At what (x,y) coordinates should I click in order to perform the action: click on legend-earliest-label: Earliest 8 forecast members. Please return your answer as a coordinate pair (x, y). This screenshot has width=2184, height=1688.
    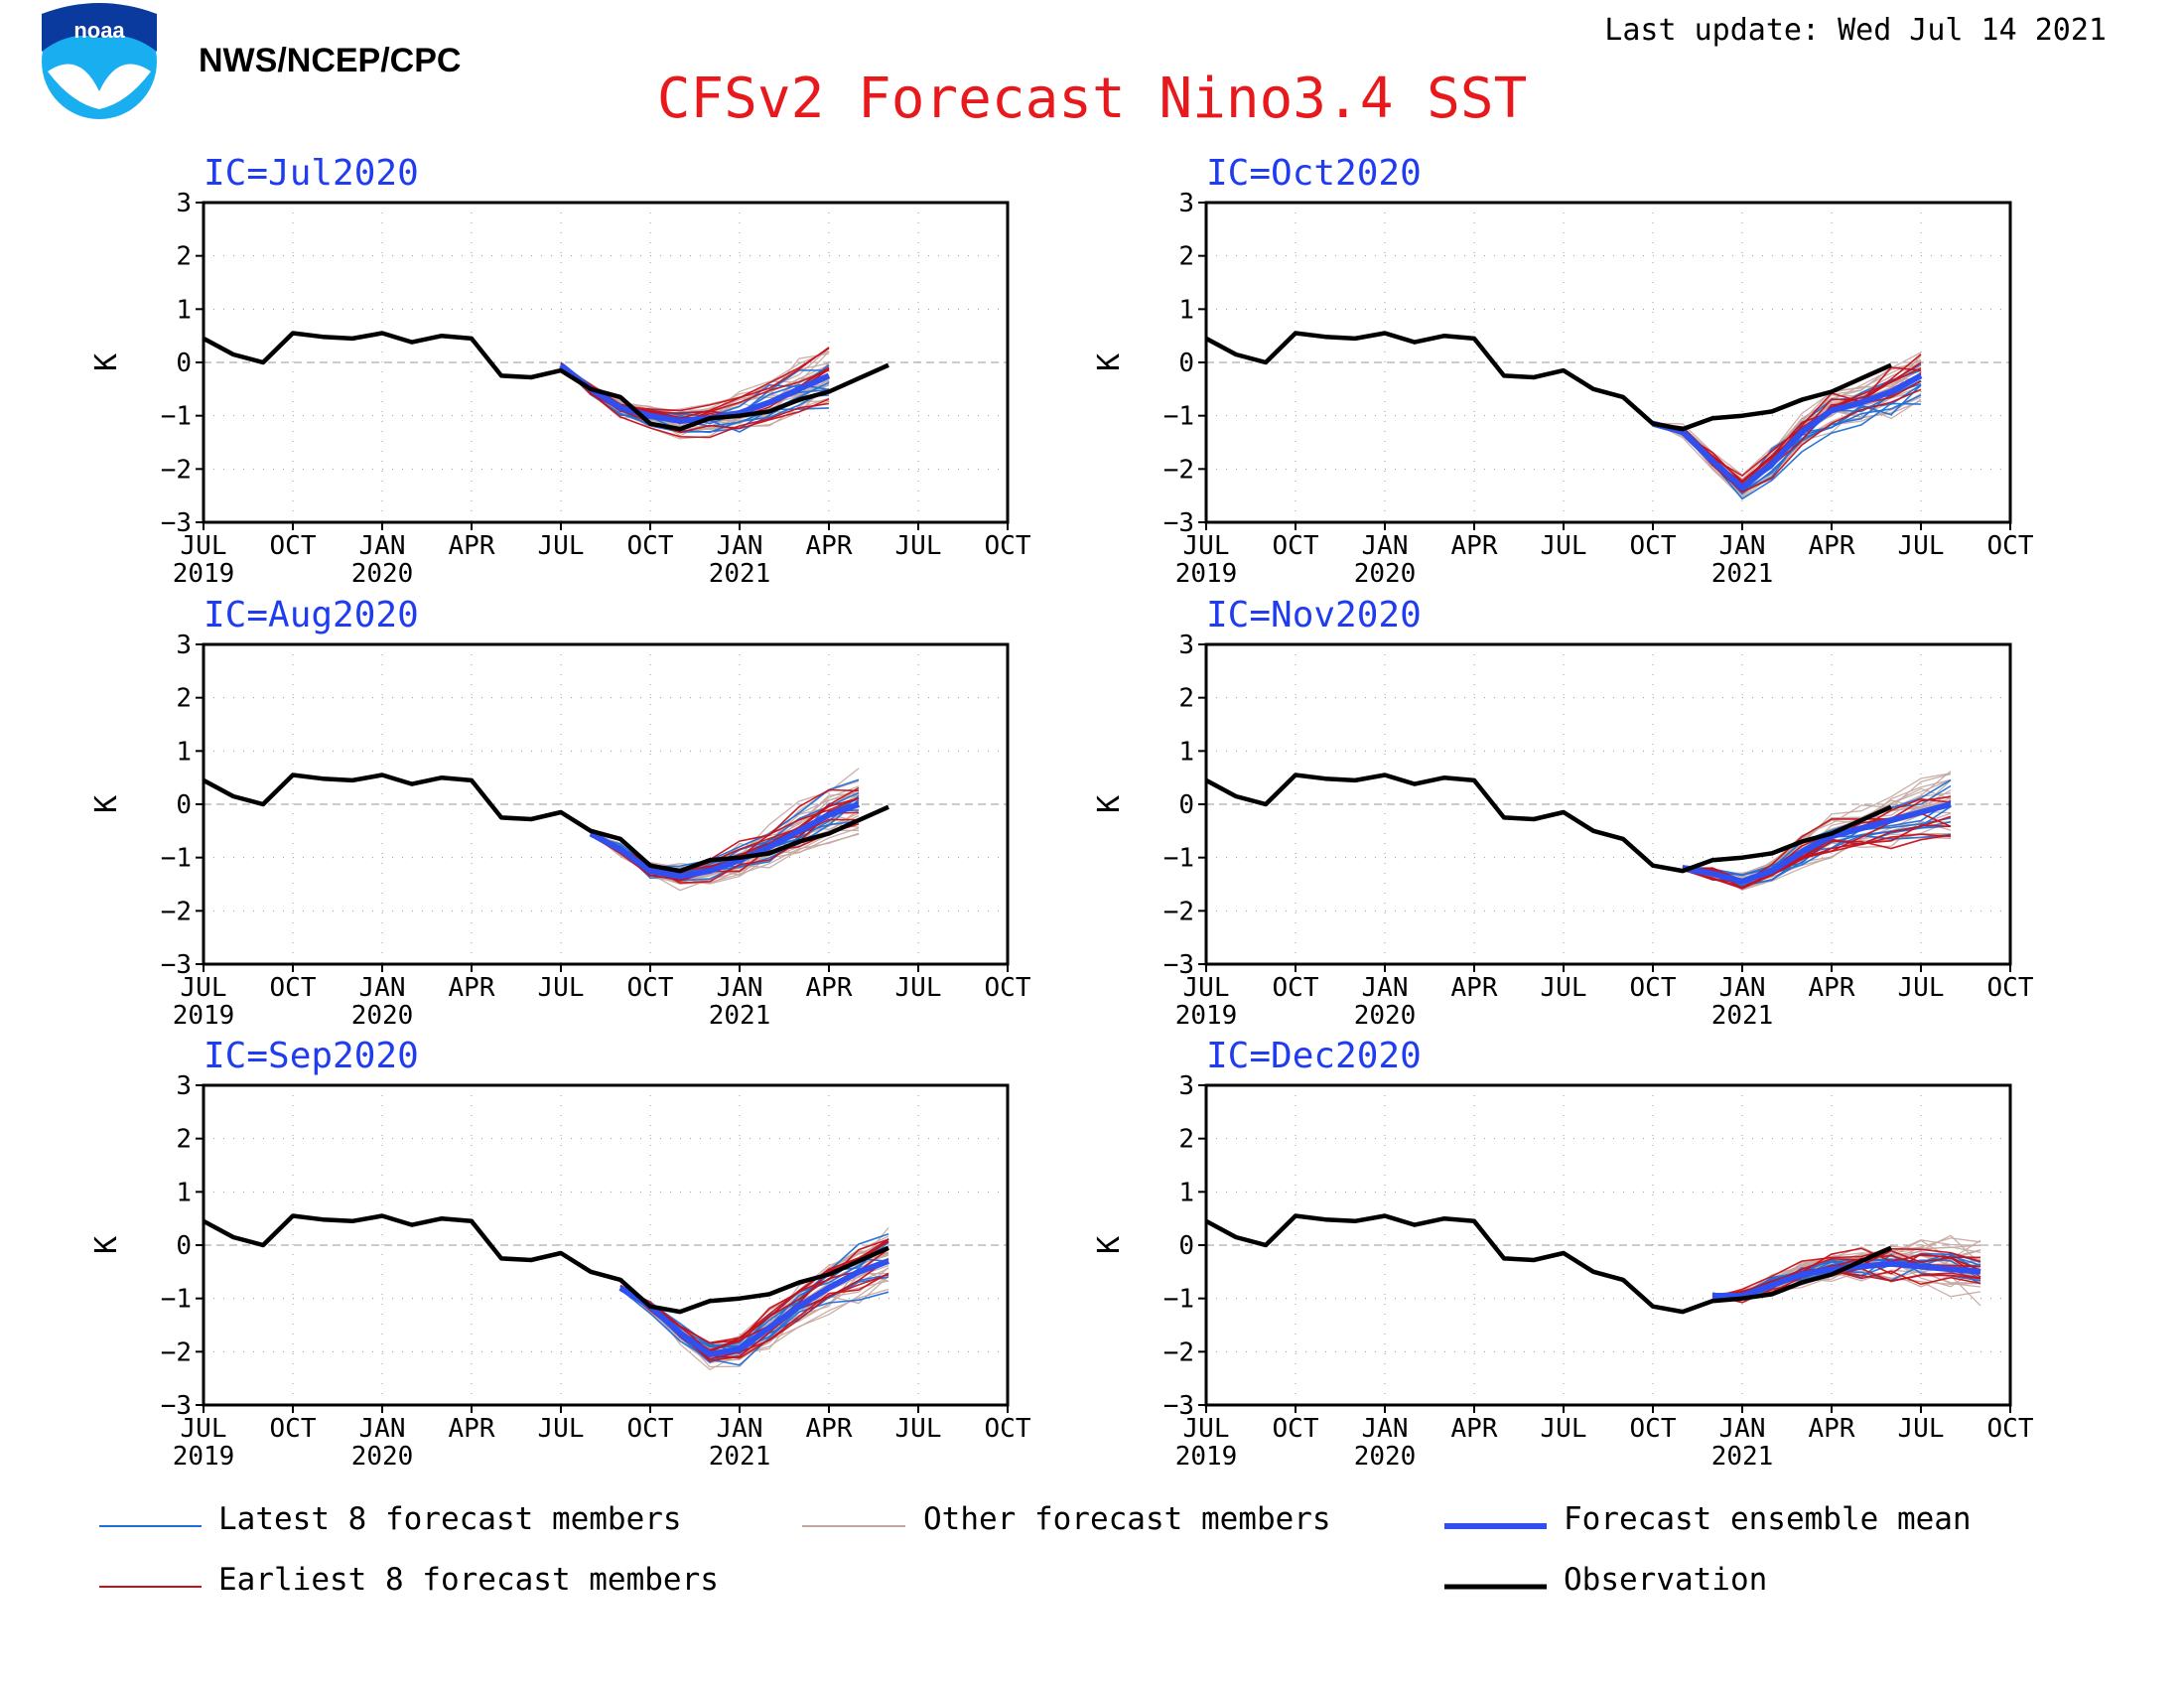
    Looking at the image, I should click on (468, 1580).